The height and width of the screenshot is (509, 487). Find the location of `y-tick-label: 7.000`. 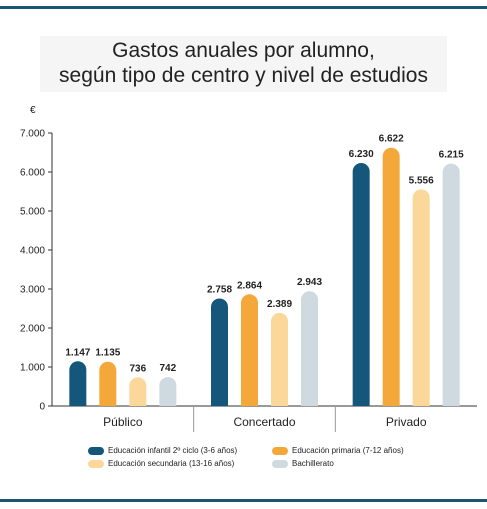

y-tick-label: 7.000 is located at coordinates (32, 134).